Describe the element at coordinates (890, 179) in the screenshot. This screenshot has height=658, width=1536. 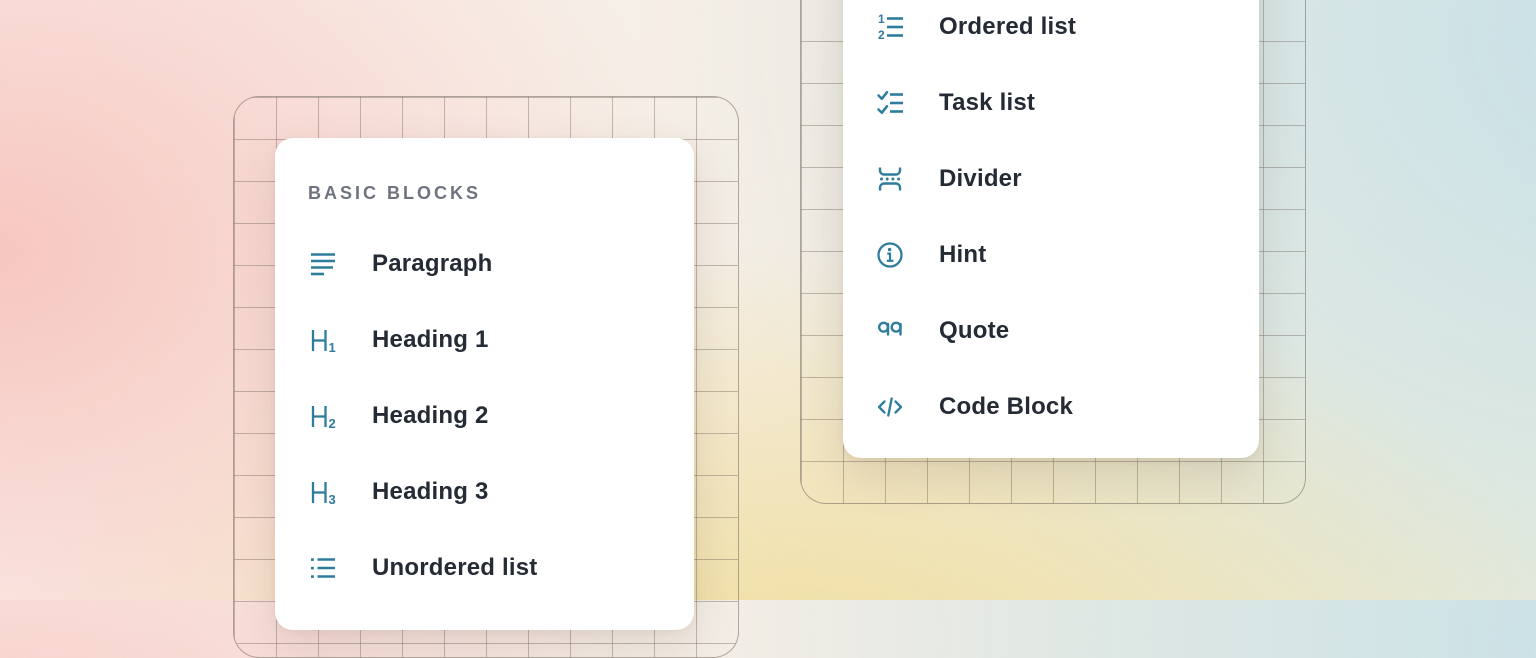
I see `divider-icon` at that location.